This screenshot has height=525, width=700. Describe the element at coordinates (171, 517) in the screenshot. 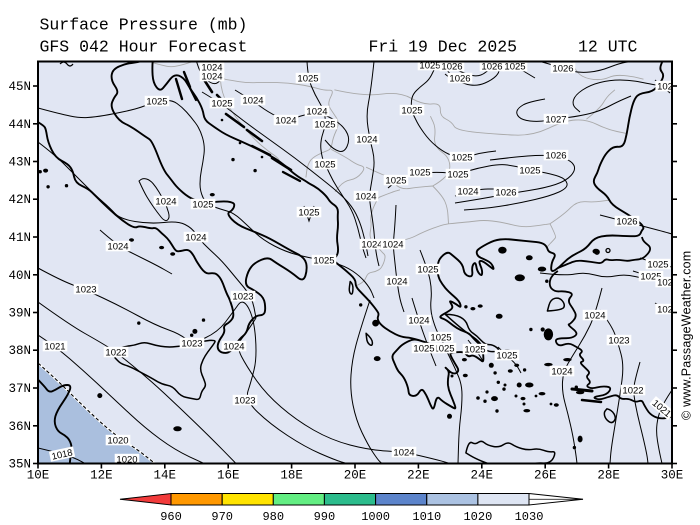

I see `svg-text: 960` at that location.